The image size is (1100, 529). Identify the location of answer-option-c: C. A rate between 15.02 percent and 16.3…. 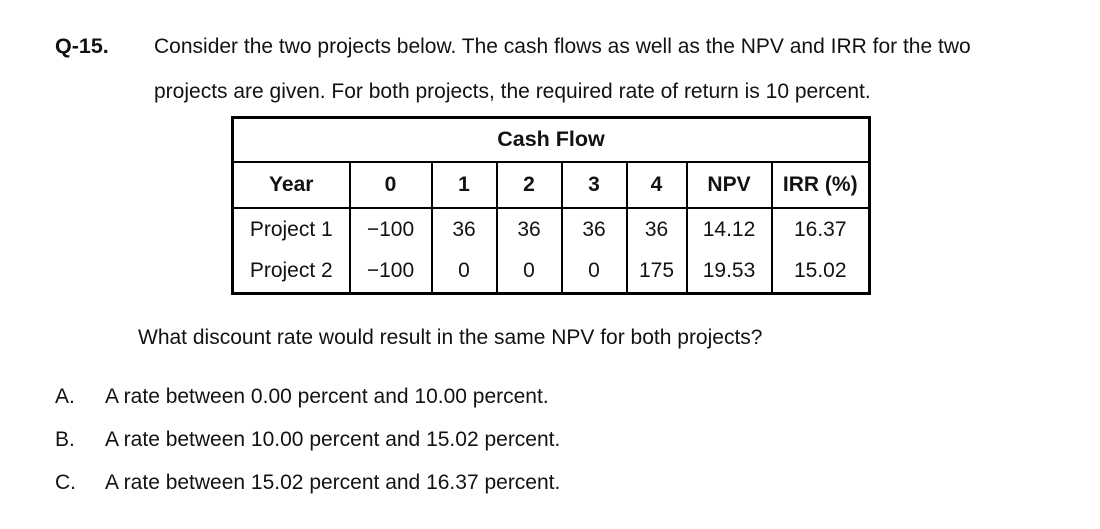
(307, 482).